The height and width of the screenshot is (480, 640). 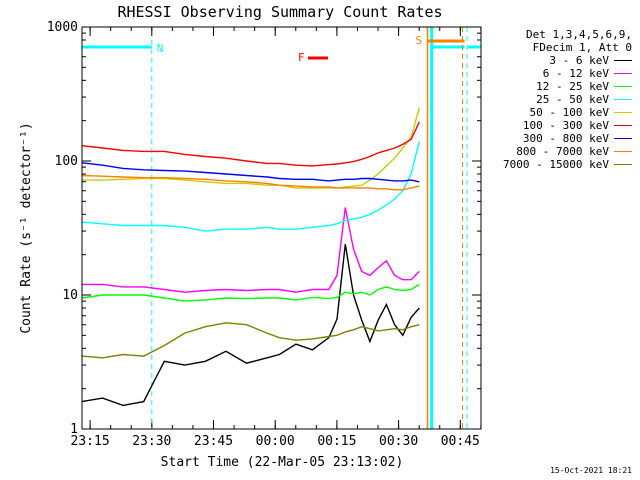 I want to click on y-tick-labels: 1 10 100 1000, so click(x=62, y=228).